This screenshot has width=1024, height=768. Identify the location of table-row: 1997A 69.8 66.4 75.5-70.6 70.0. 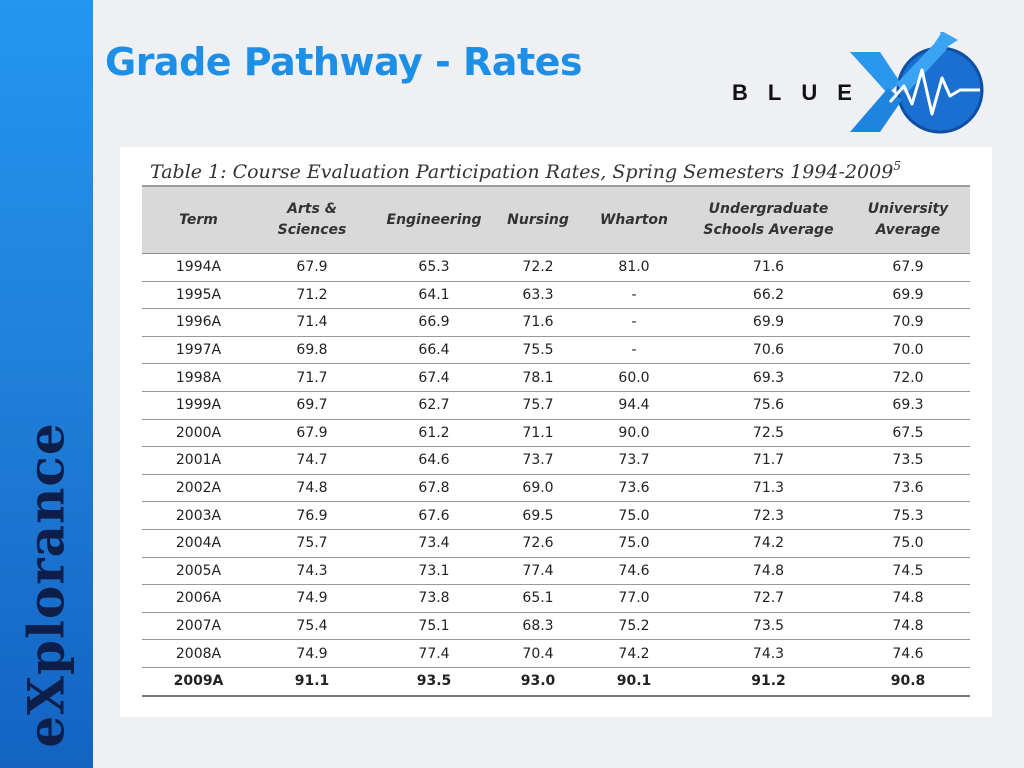
(556, 350).